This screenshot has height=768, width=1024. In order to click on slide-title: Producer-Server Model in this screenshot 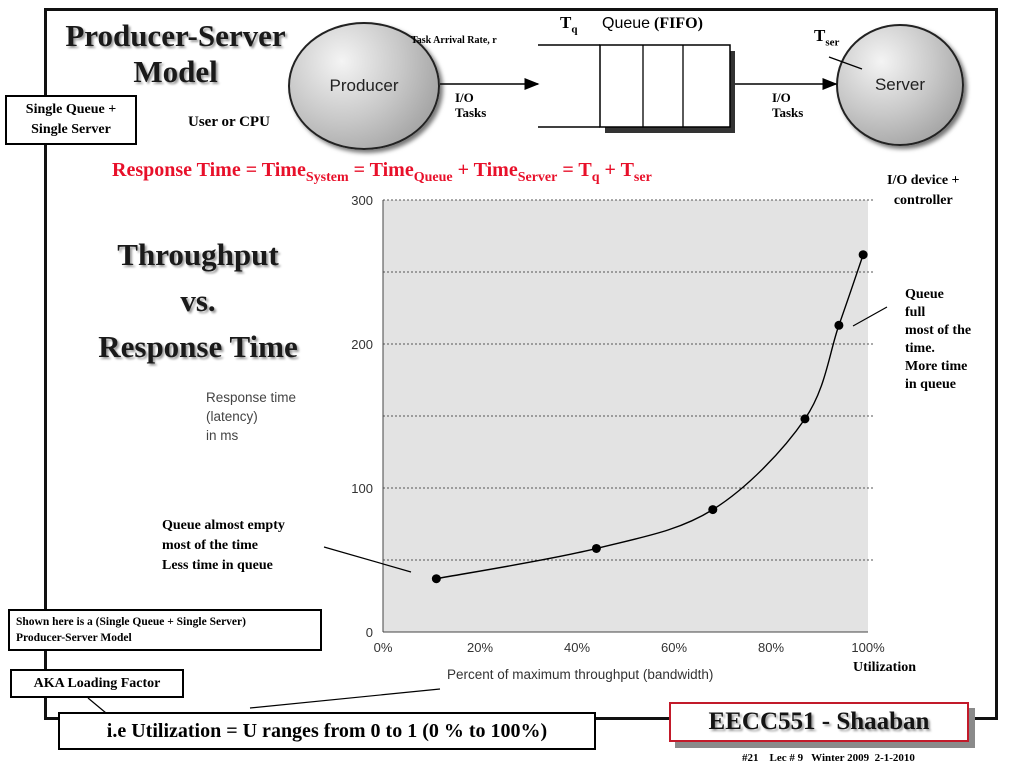, I will do `click(175, 54)`.